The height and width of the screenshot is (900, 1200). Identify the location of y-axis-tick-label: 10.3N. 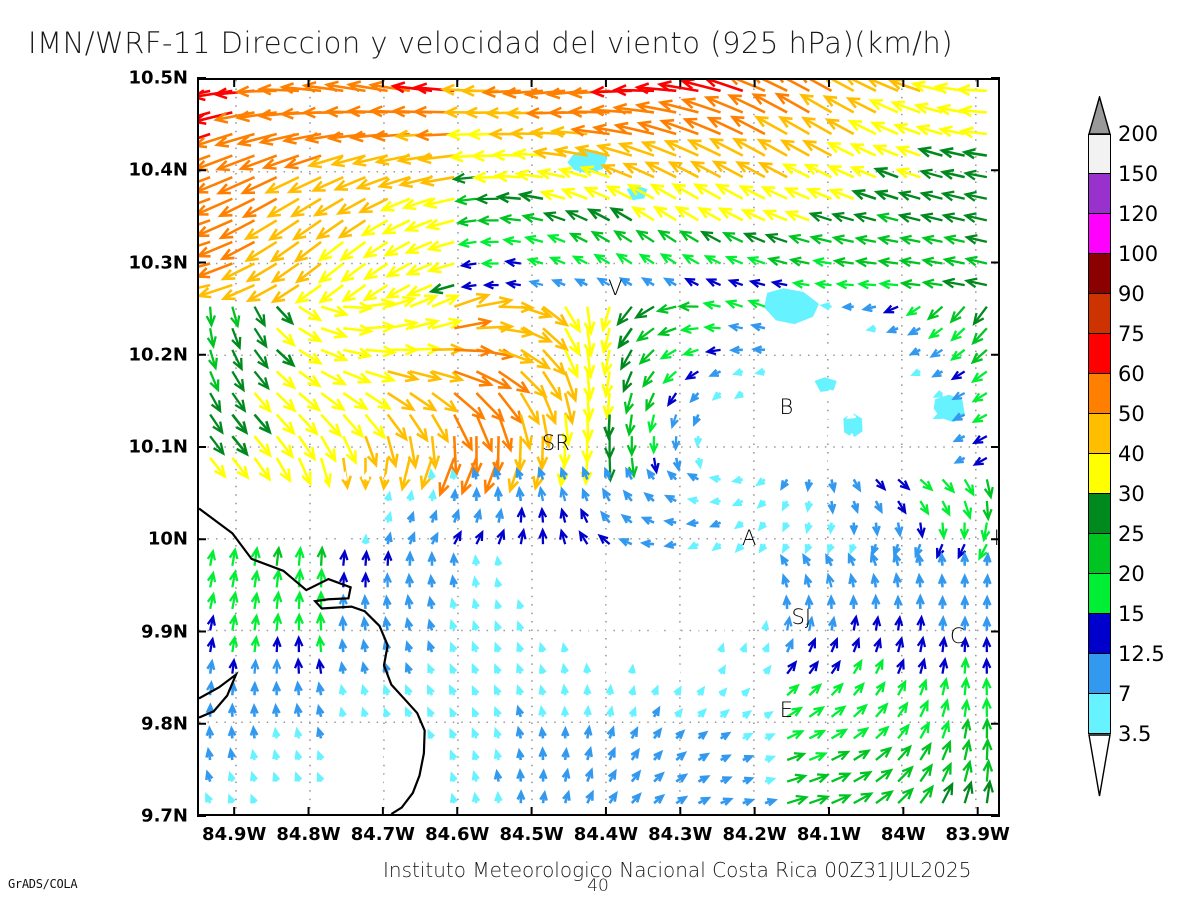
(158, 262).